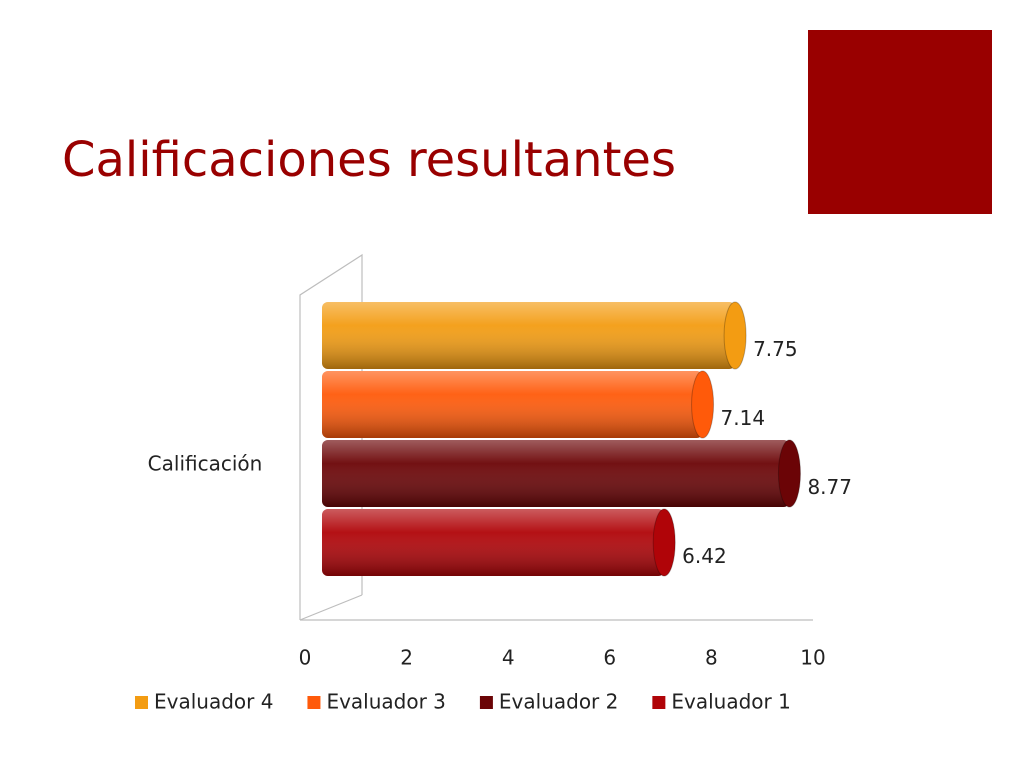  Describe the element at coordinates (900, 122) in the screenshot. I see `accent-square` at that location.